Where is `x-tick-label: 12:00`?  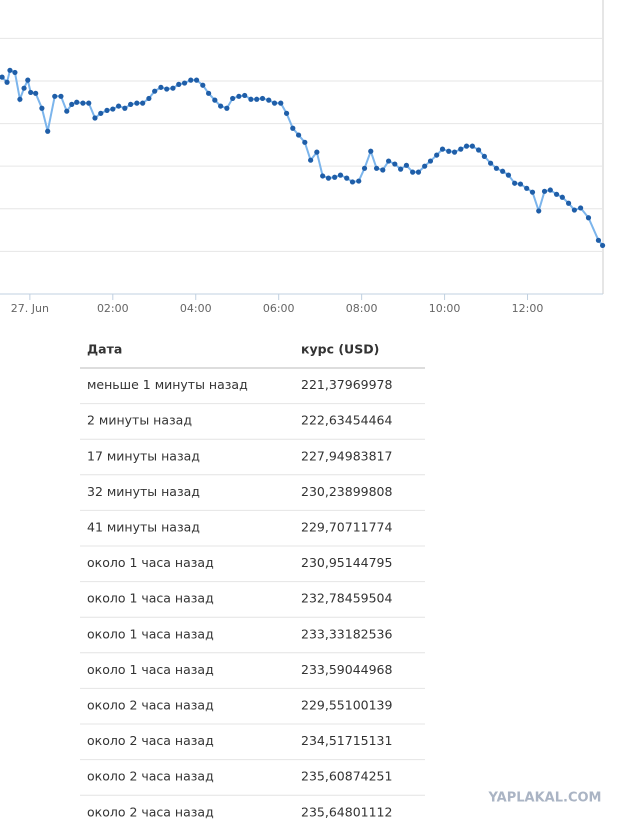
x-tick-label: 12:00 is located at coordinates (528, 308).